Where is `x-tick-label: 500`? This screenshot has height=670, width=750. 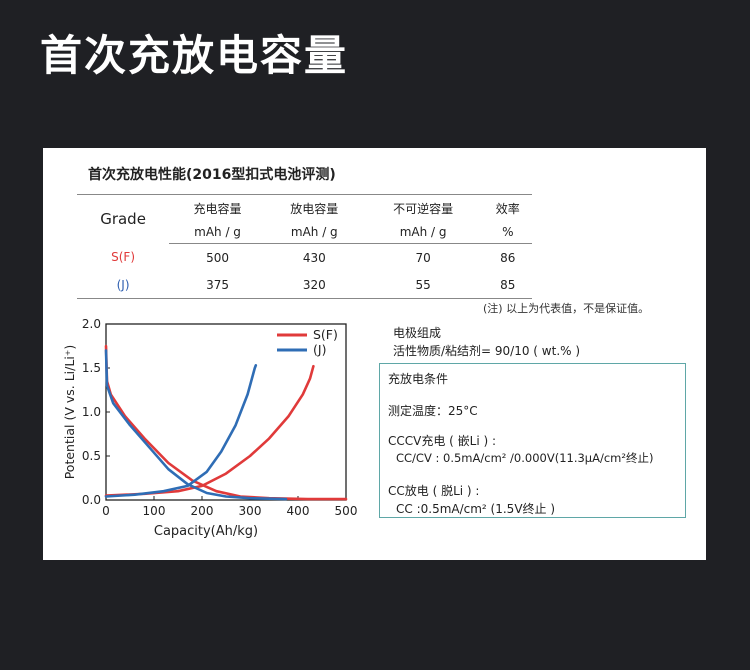 x-tick-label: 500 is located at coordinates (346, 511).